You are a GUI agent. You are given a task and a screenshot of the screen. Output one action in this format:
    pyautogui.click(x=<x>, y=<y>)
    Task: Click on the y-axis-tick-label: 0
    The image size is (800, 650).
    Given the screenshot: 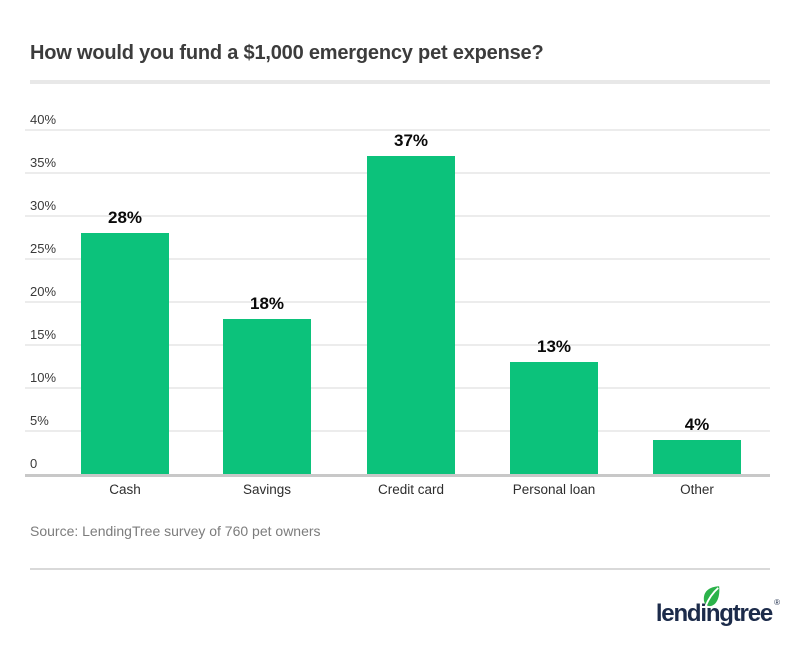 What is the action you would take?
    pyautogui.click(x=34, y=463)
    